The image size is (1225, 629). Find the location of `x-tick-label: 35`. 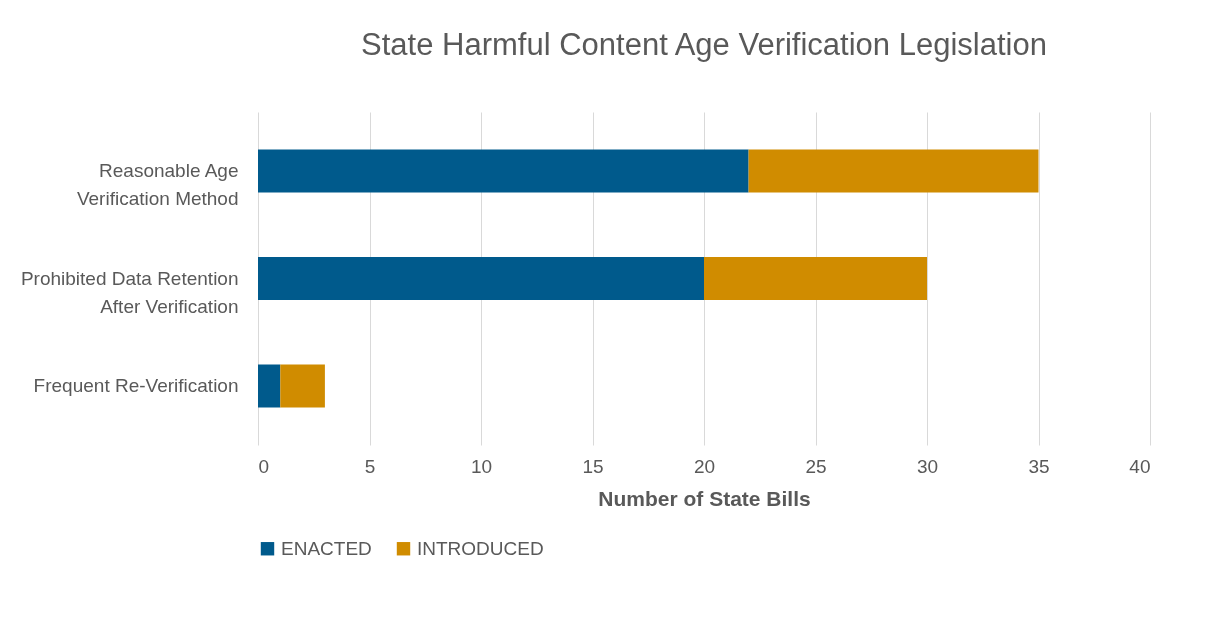

x-tick-label: 35 is located at coordinates (1039, 466).